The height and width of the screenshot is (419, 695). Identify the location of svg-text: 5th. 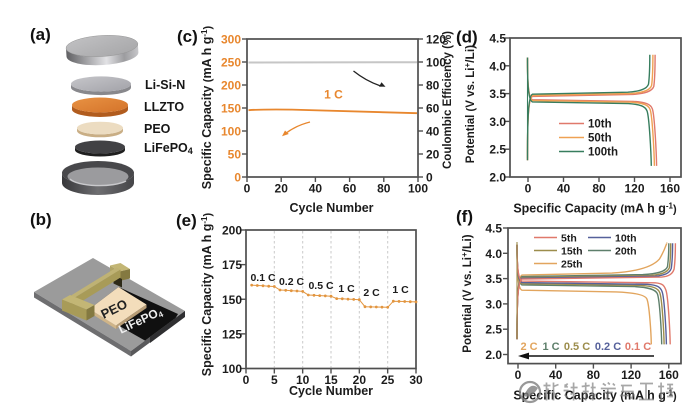
(569, 239).